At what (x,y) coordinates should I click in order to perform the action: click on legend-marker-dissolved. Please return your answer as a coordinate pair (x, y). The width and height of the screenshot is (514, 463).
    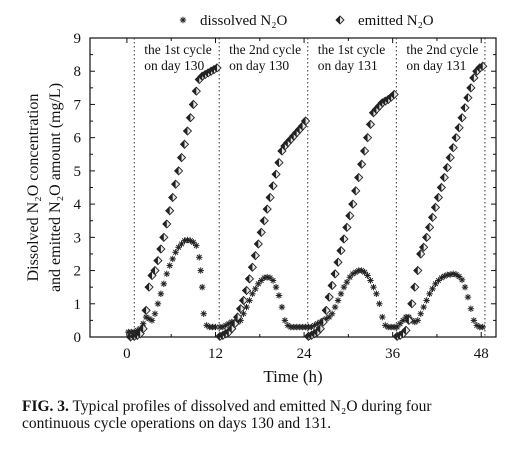
    Looking at the image, I should click on (183, 20).